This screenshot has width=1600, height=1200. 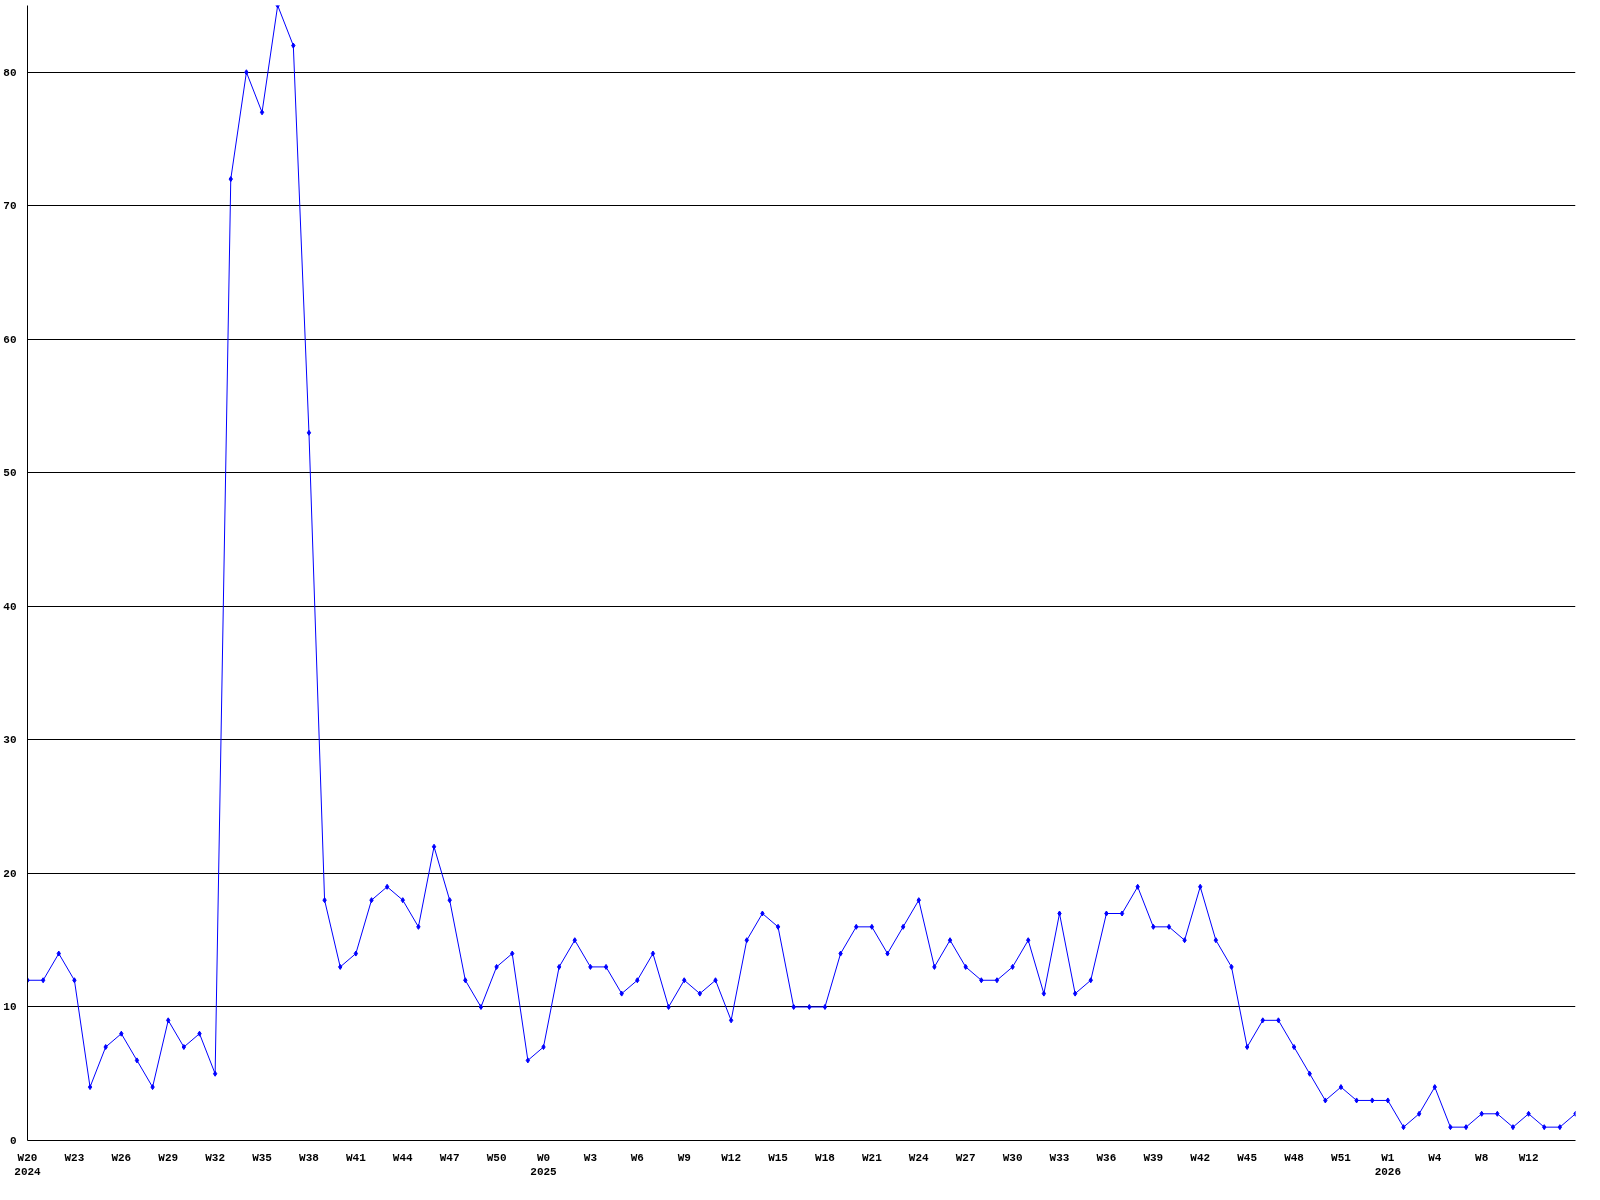 I want to click on x-tick-label: W27, so click(x=965, y=1157).